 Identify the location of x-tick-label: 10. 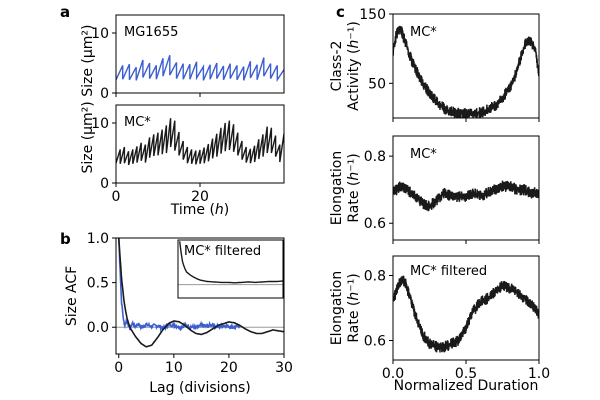
(174, 368).